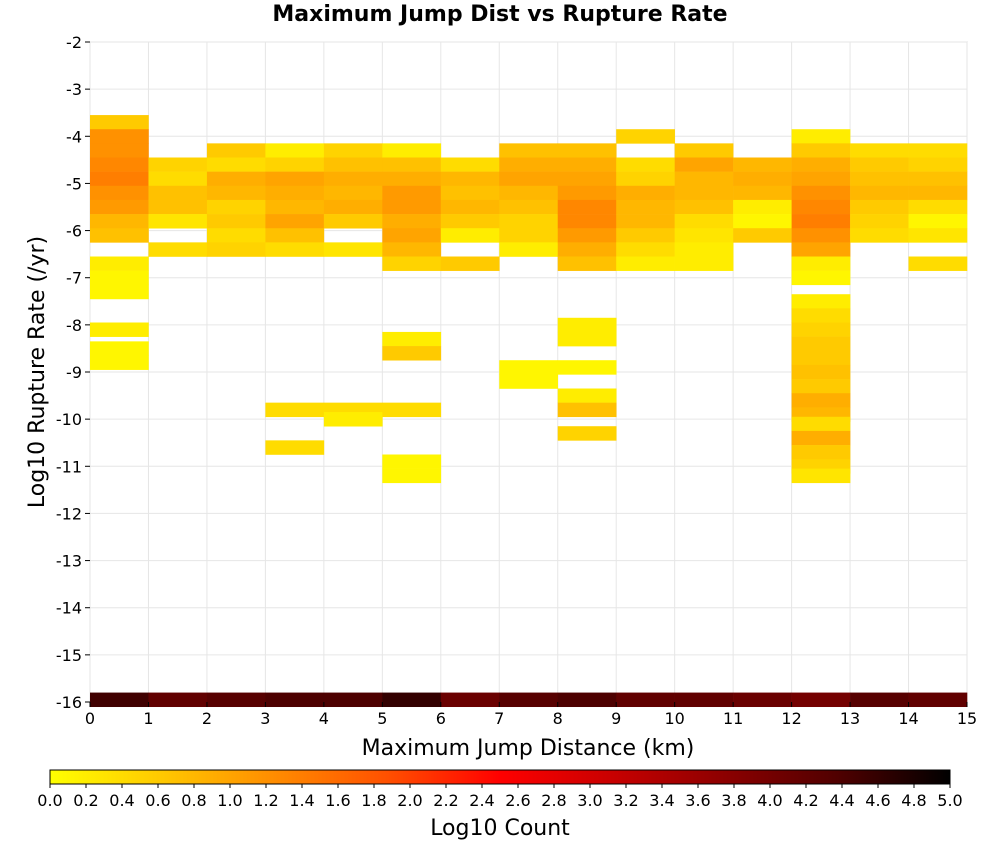 The height and width of the screenshot is (850, 1000). What do you see at coordinates (37, 372) in the screenshot?
I see `y-axis-title: Log10 Rupture Rate (/yr)` at bounding box center [37, 372].